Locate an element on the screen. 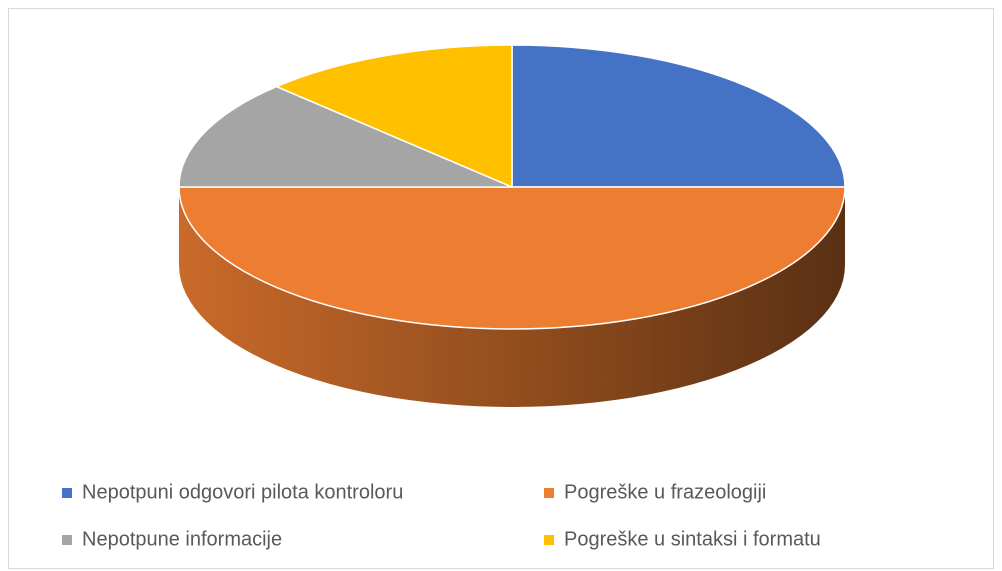 This screenshot has height=571, width=1002. legend-label: Pogreške u frazeologiji is located at coordinates (665, 492).